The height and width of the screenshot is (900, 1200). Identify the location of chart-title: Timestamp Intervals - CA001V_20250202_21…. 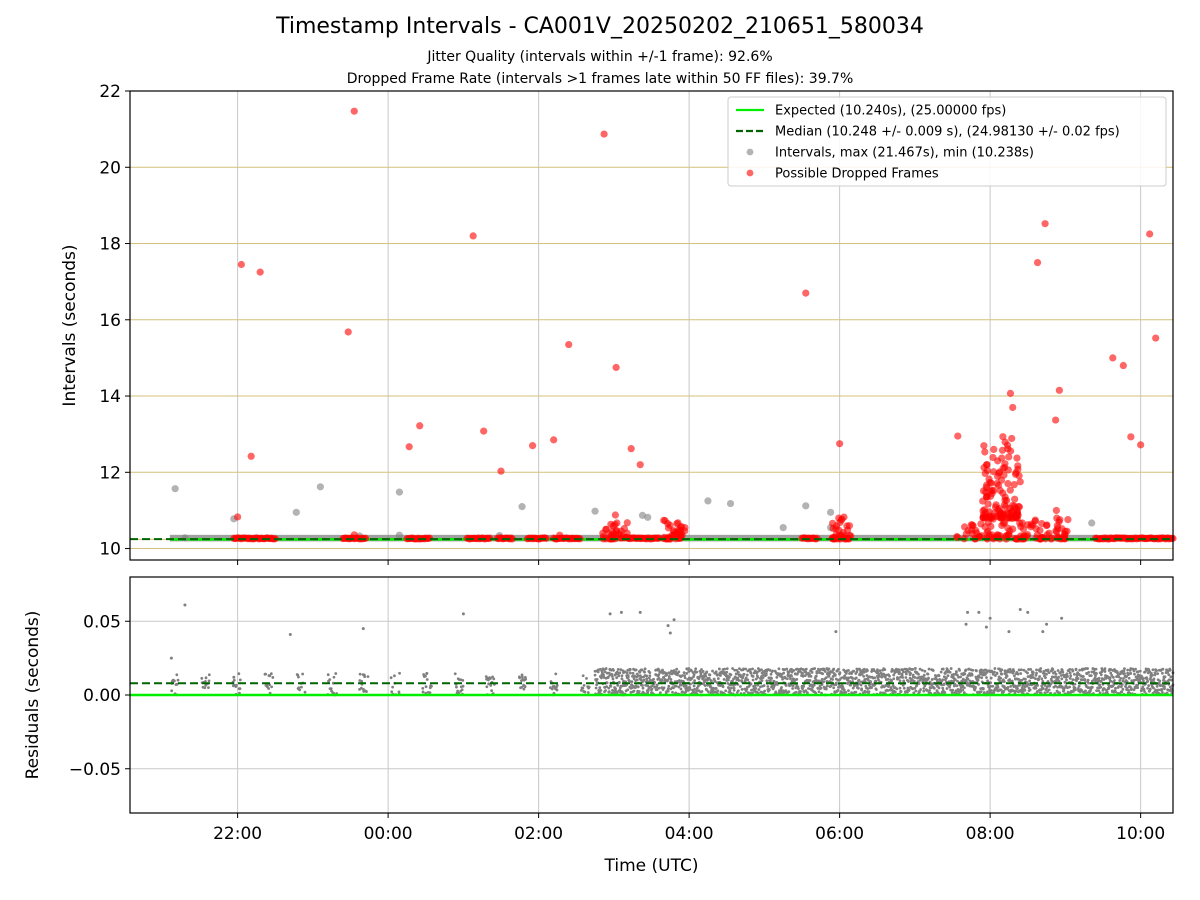
(600, 26).